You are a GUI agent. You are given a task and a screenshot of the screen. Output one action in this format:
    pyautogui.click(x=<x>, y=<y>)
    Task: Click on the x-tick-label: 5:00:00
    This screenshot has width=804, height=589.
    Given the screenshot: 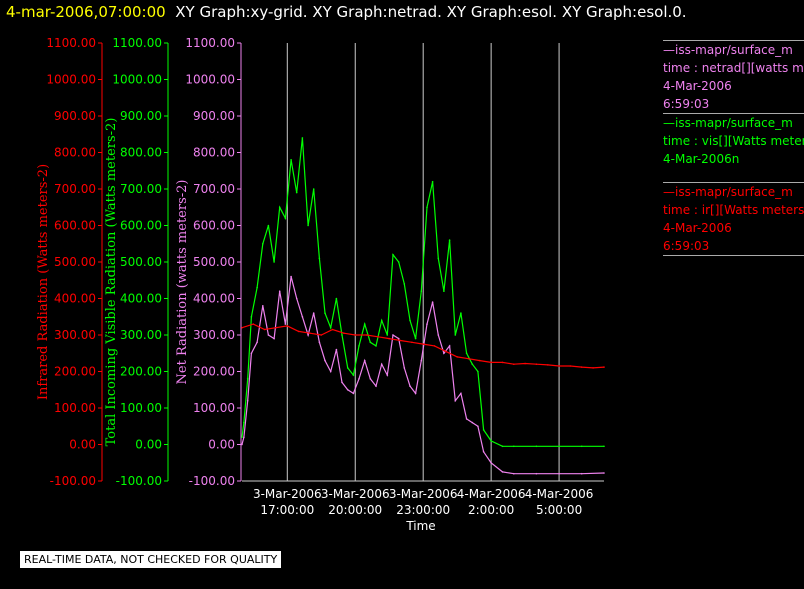 What is the action you would take?
    pyautogui.click(x=559, y=510)
    